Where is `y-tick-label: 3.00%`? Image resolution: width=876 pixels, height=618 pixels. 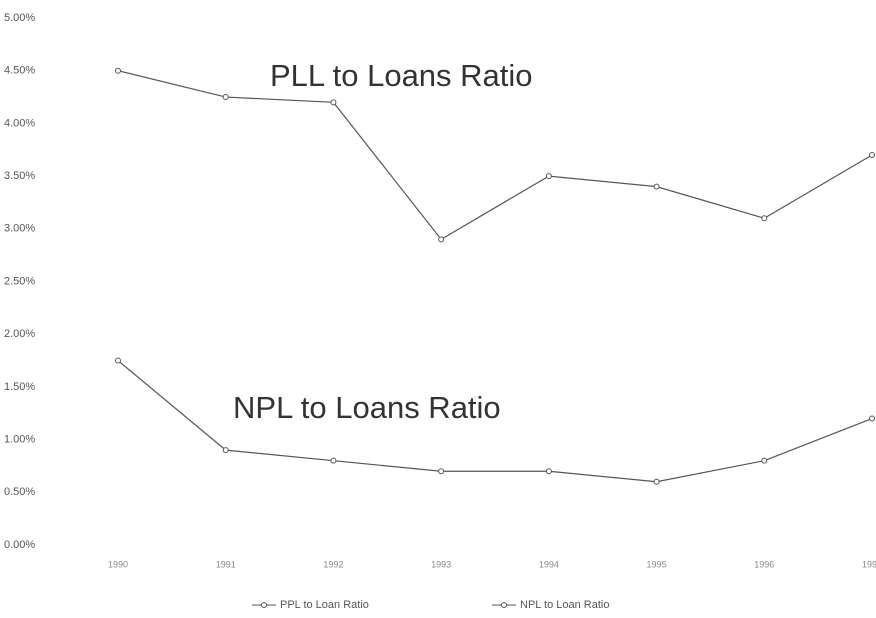 y-tick-label: 3.00% is located at coordinates (19, 229).